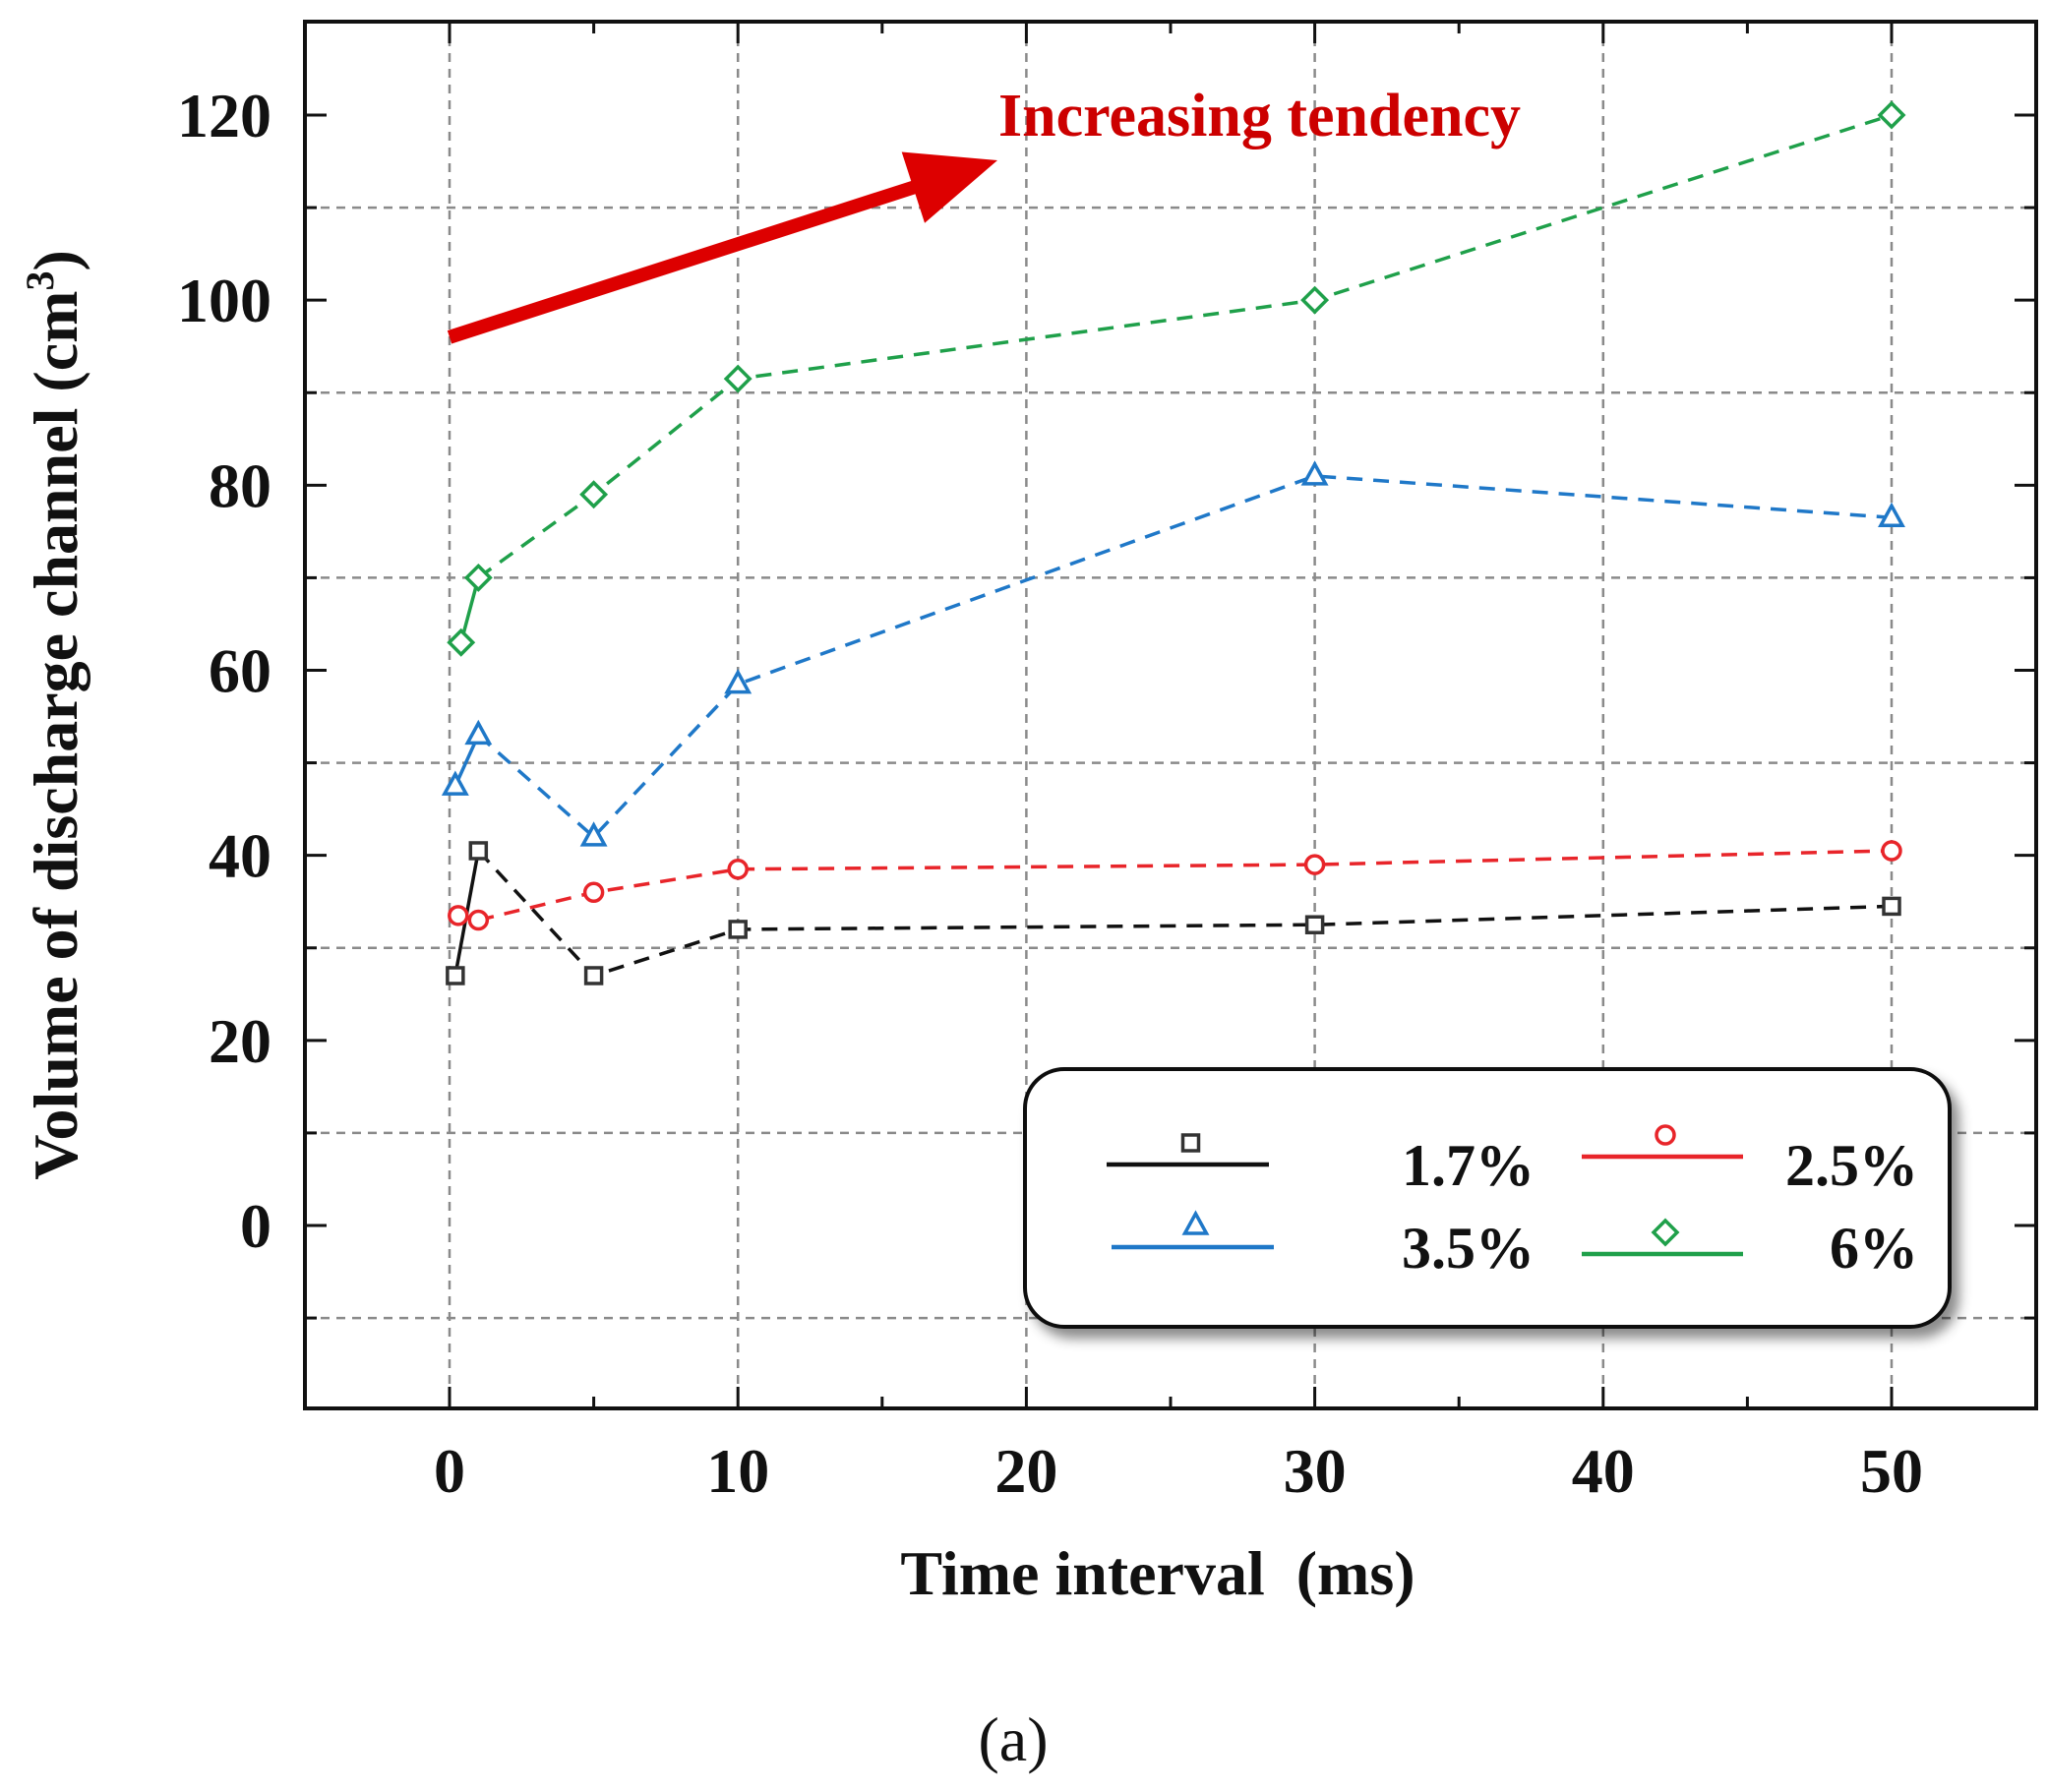  Describe the element at coordinates (1259, 116) in the screenshot. I see `annotation-text: Increasing tendency` at that location.